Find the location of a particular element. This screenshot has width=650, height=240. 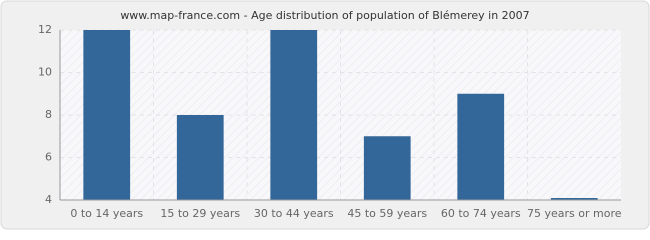

x-tick-label: 75 years or more is located at coordinates (574, 213).